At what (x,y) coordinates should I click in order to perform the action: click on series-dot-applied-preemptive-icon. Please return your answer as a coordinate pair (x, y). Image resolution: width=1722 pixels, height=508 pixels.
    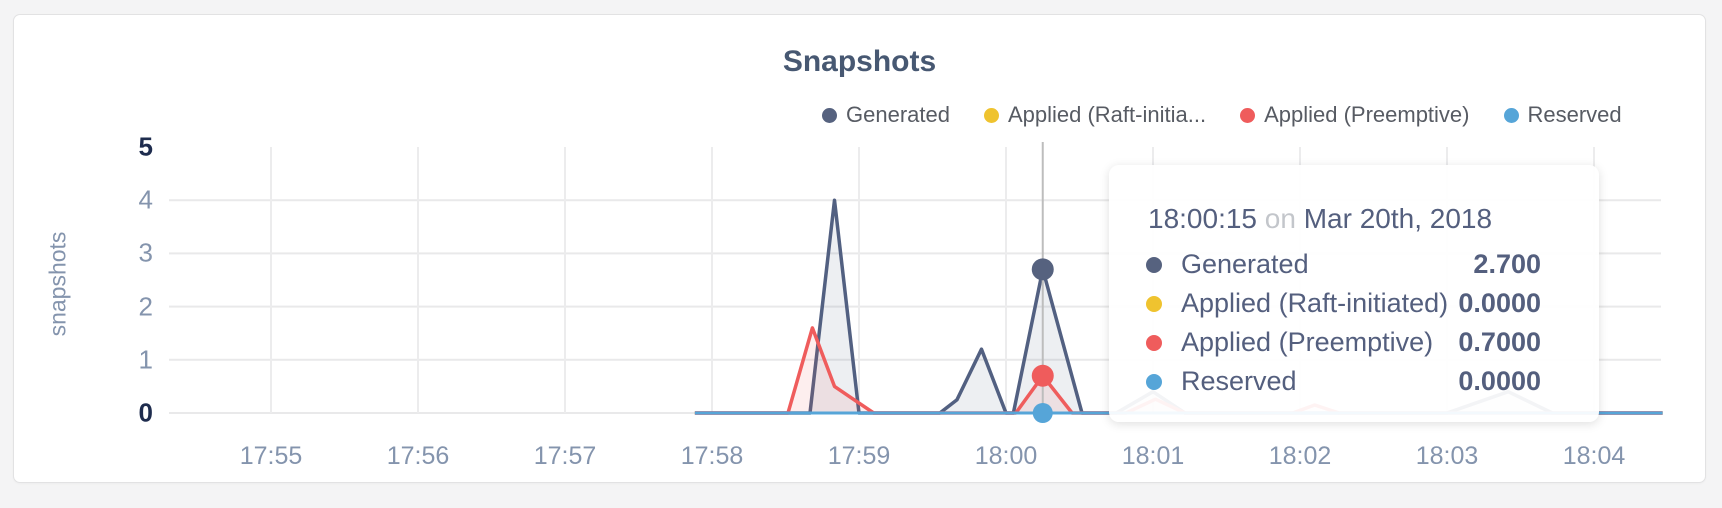
    Looking at the image, I should click on (1154, 342).